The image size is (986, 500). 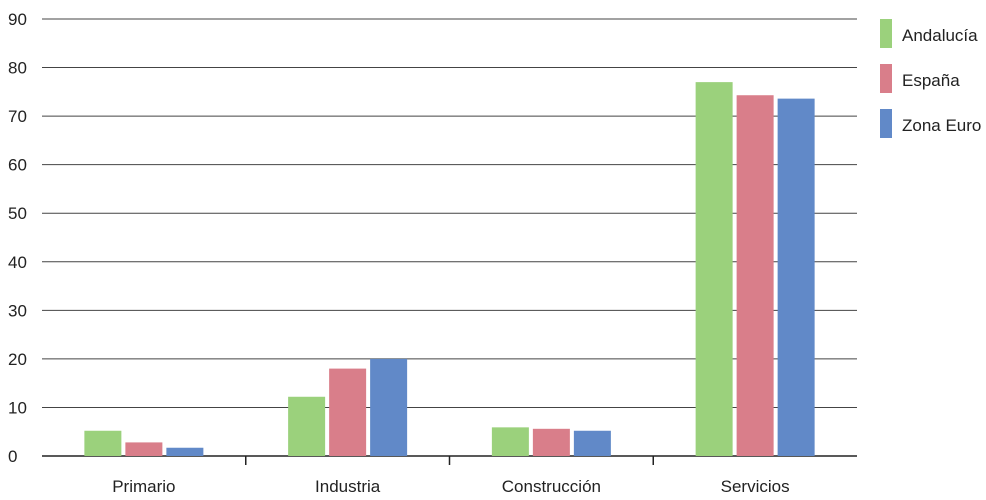 I want to click on legend-label-zona-euro: Zona Euro, so click(x=942, y=125).